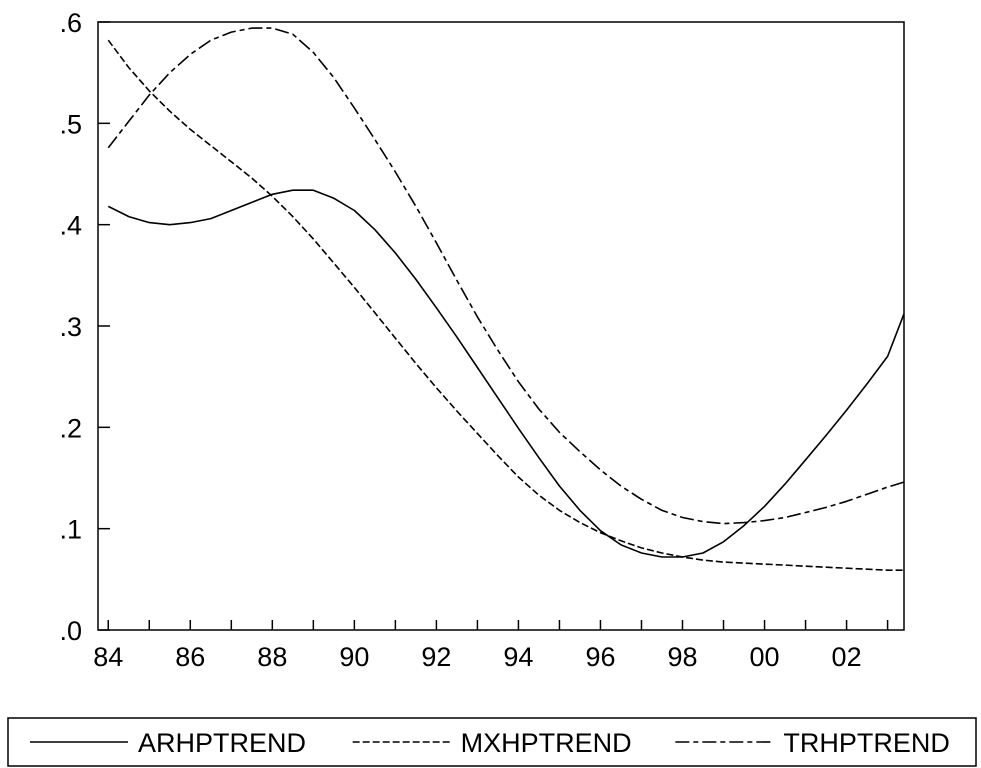 The height and width of the screenshot is (768, 981). I want to click on legend-label-trhptrend: TRHPTREND, so click(866, 743).